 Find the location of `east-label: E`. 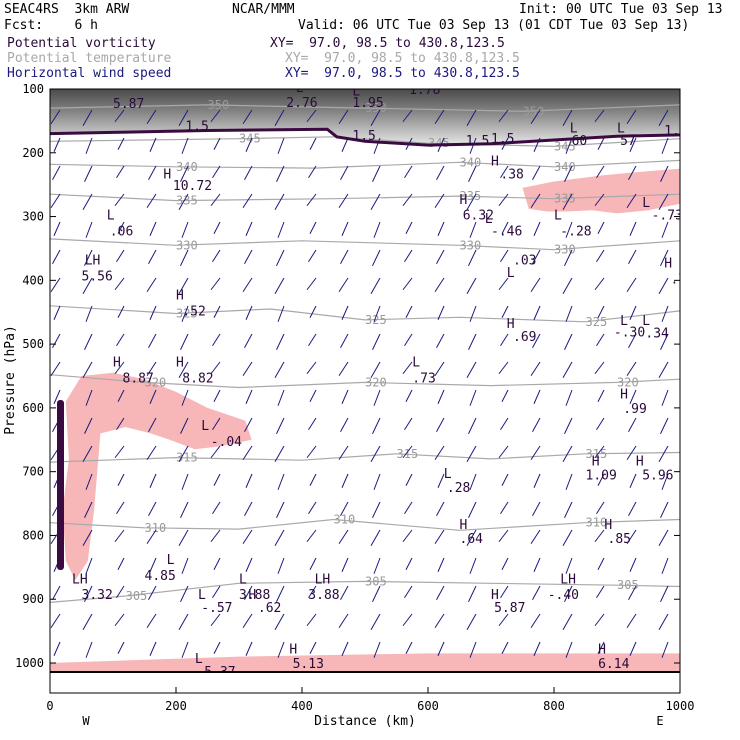

east-label: E is located at coordinates (659, 721).